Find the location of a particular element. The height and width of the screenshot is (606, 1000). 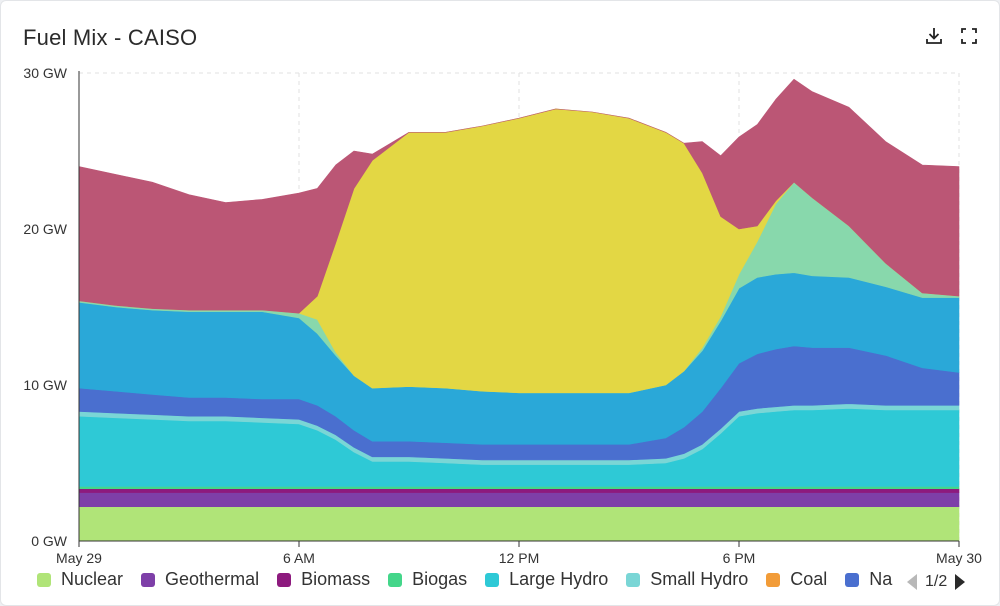

area-biomass is located at coordinates (519, 490).